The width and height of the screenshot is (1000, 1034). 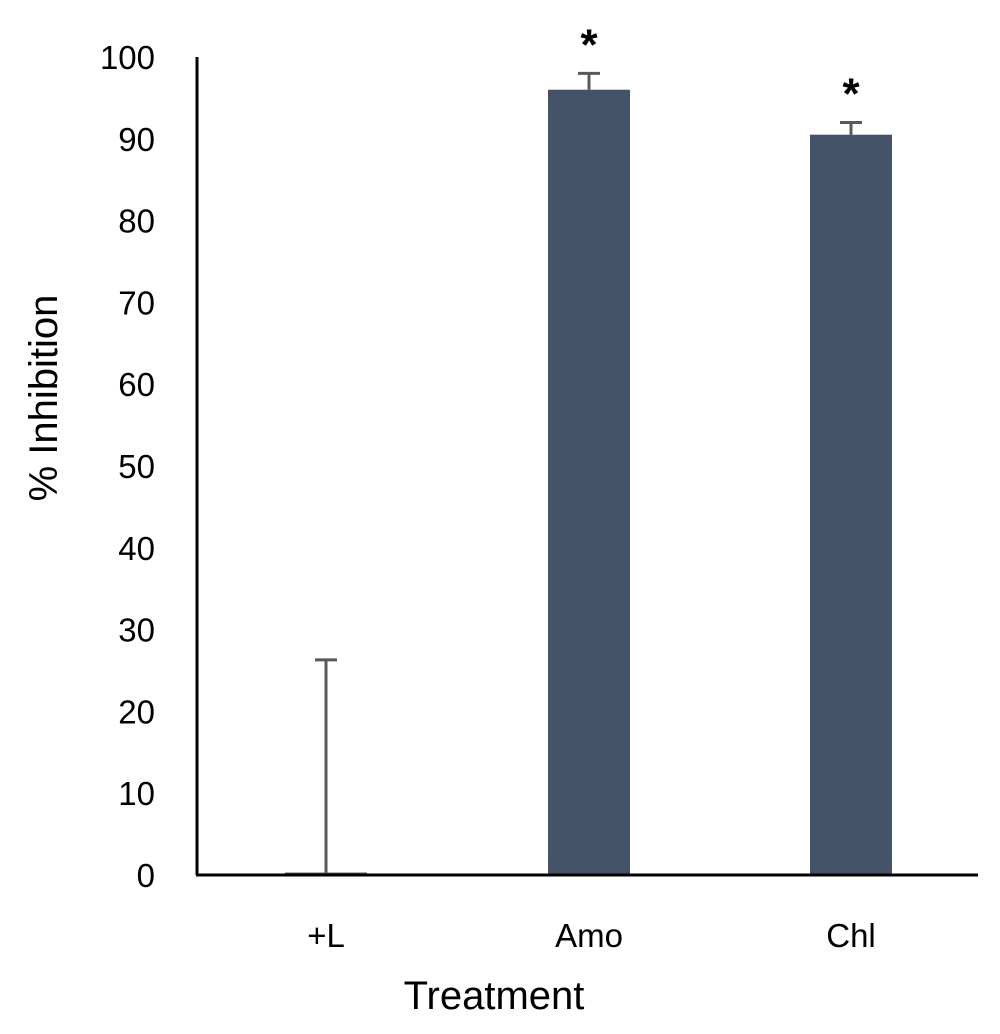 I want to click on y-tick-label: 10, so click(x=136, y=793).